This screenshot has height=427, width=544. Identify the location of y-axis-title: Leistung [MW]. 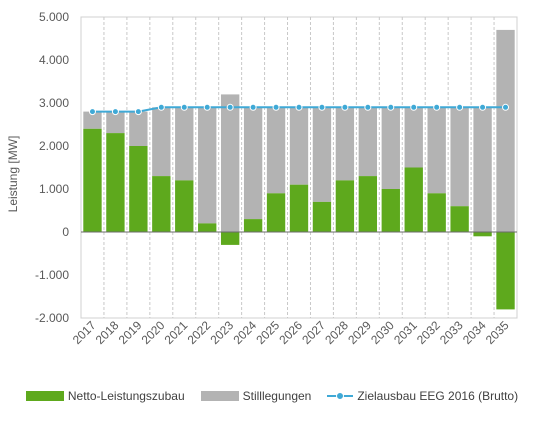
(13, 174).